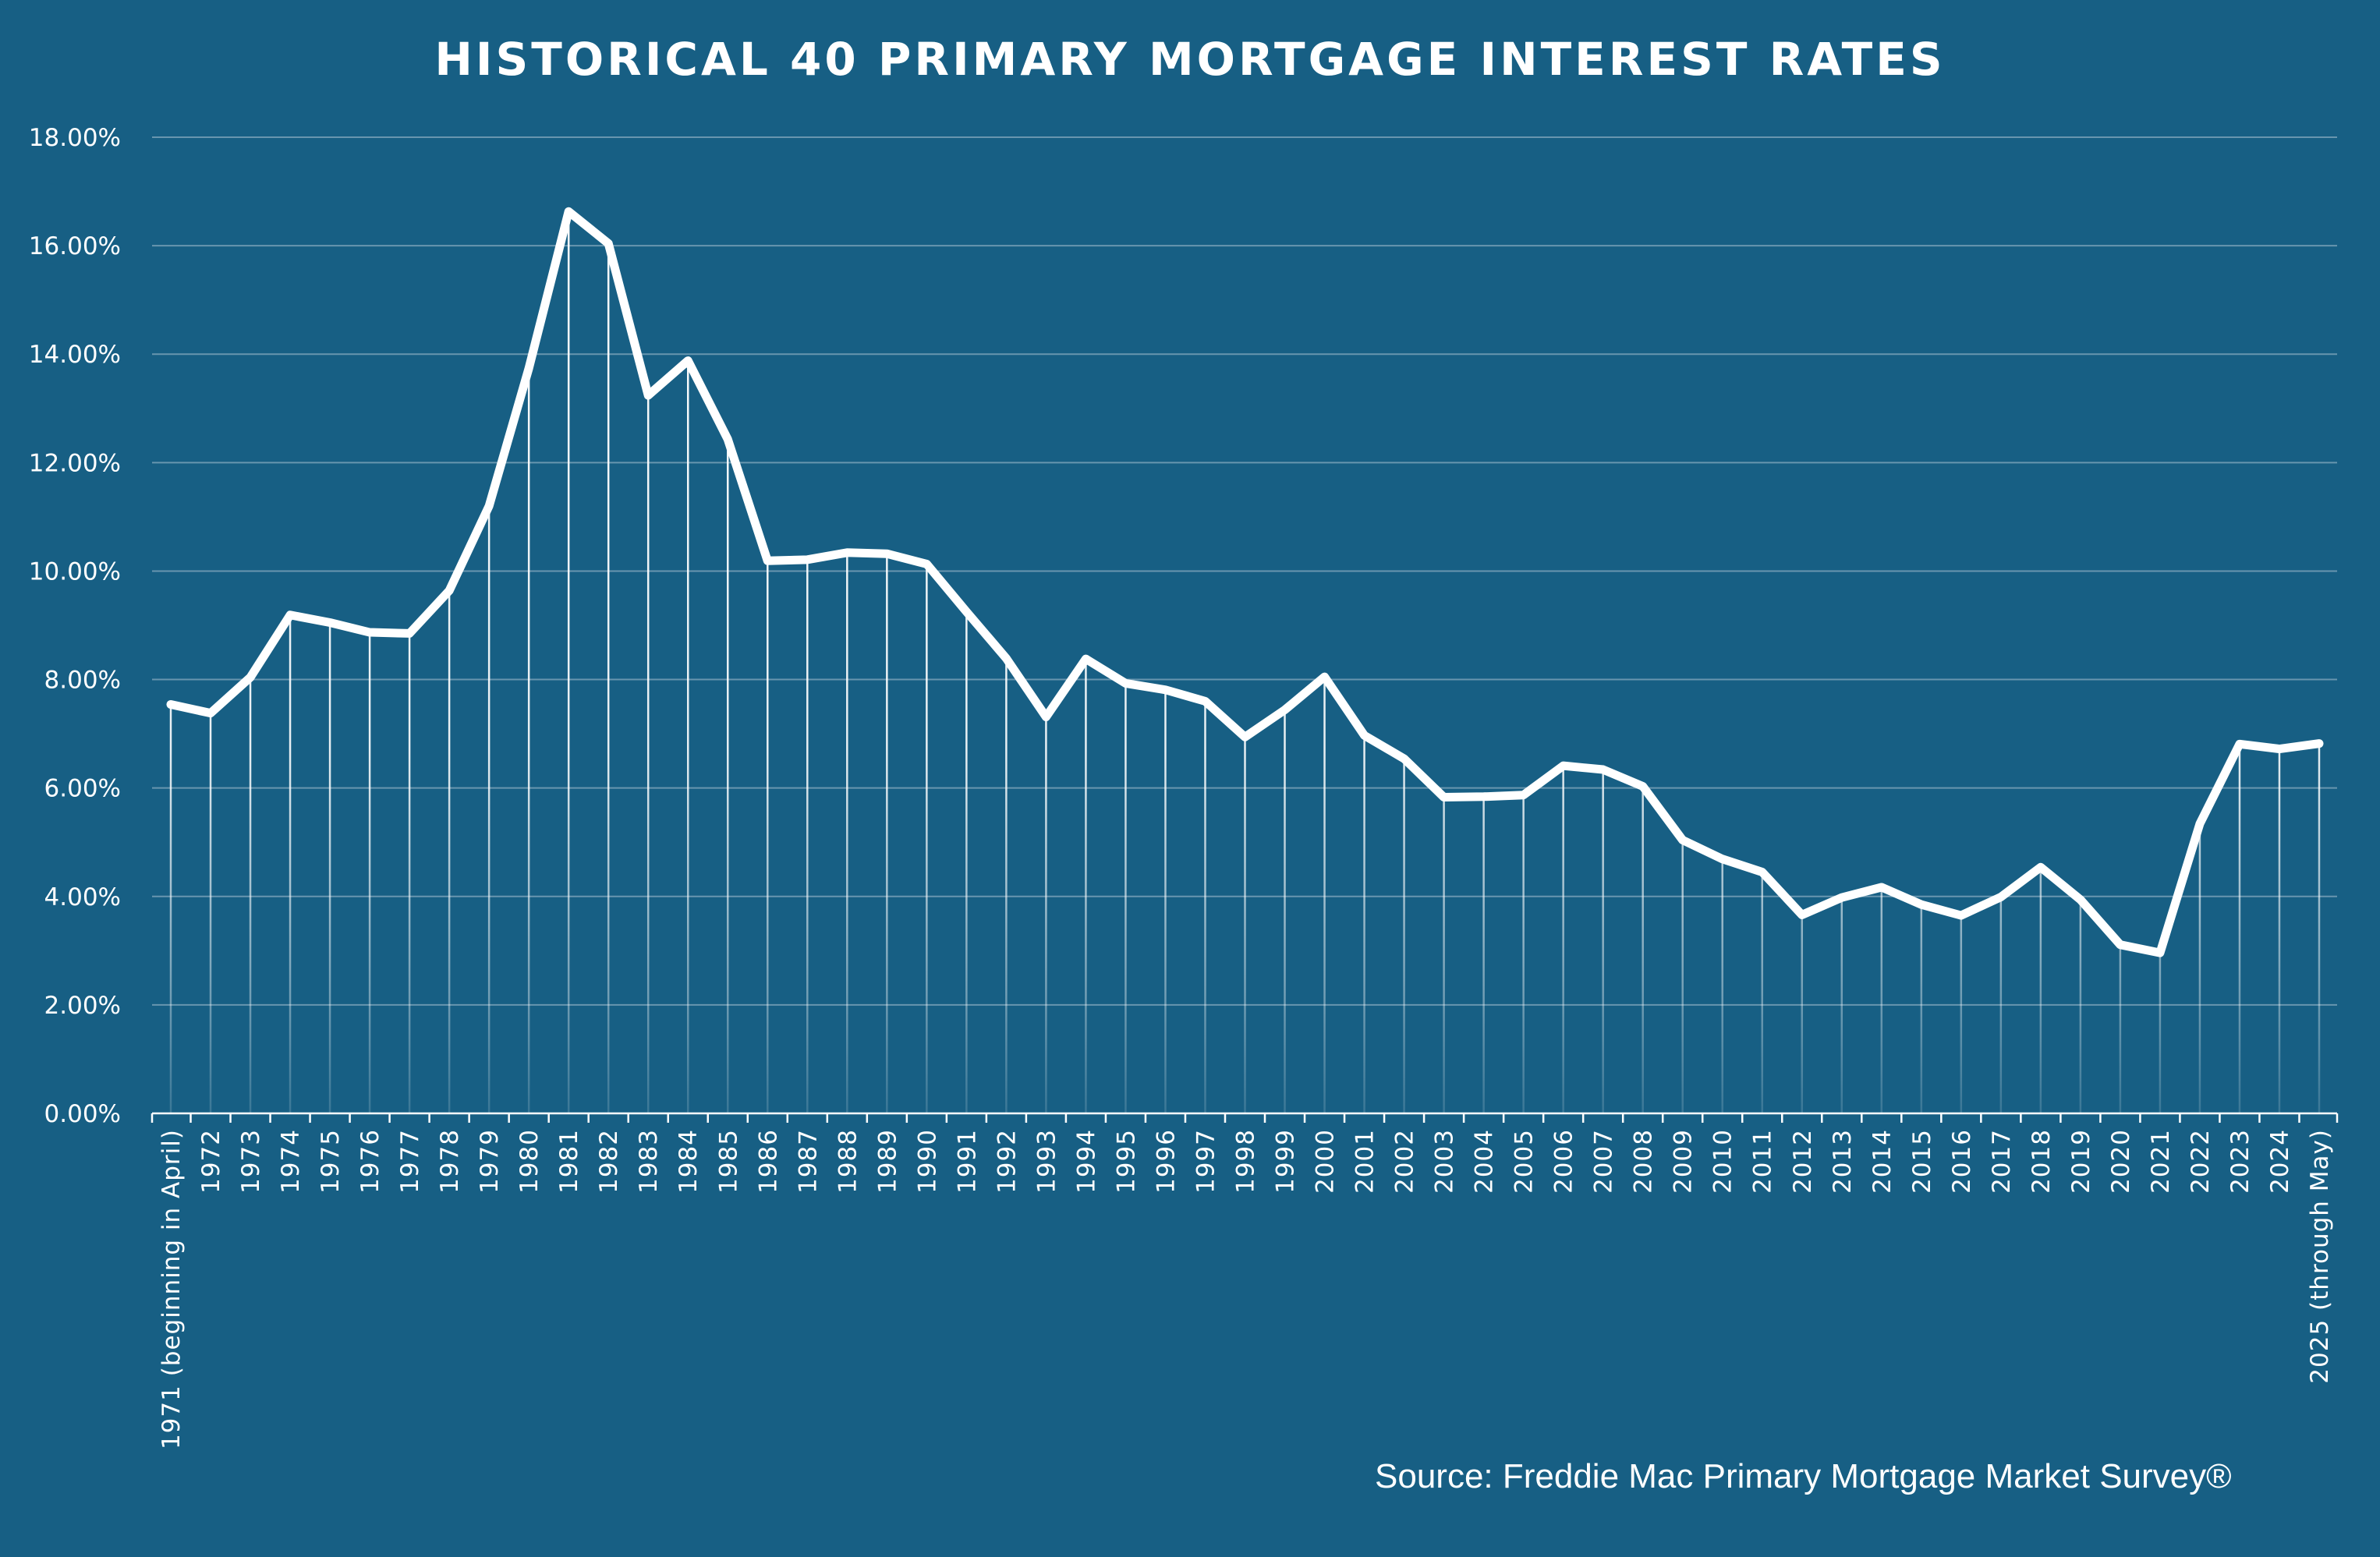  Describe the element at coordinates (1922, 1161) in the screenshot. I see `x-tick-label: 2015` at that location.